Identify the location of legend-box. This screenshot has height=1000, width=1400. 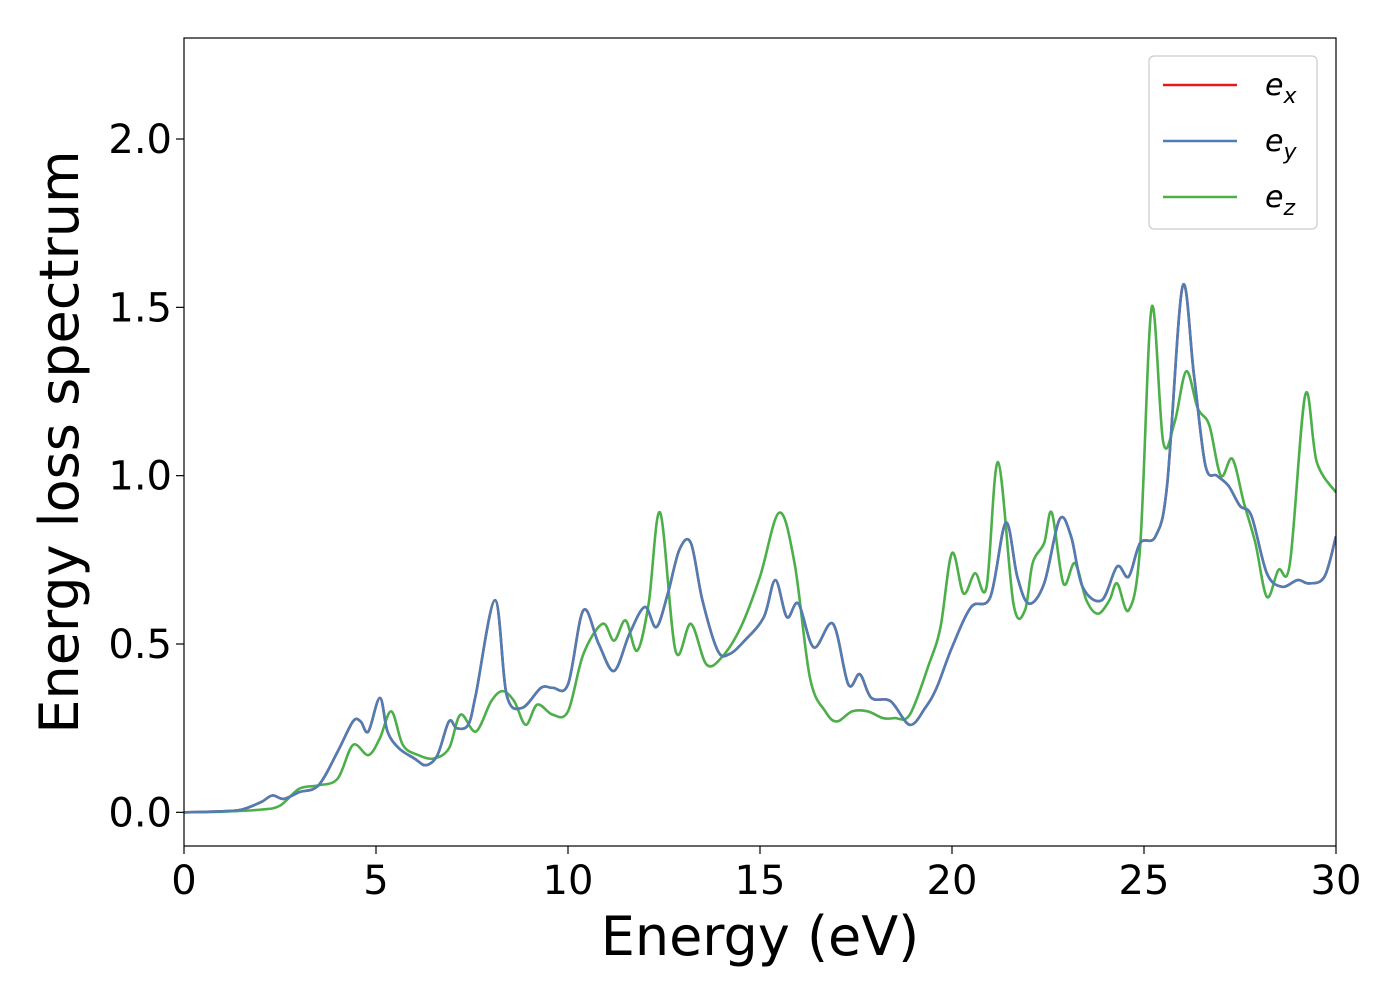
(1233, 142).